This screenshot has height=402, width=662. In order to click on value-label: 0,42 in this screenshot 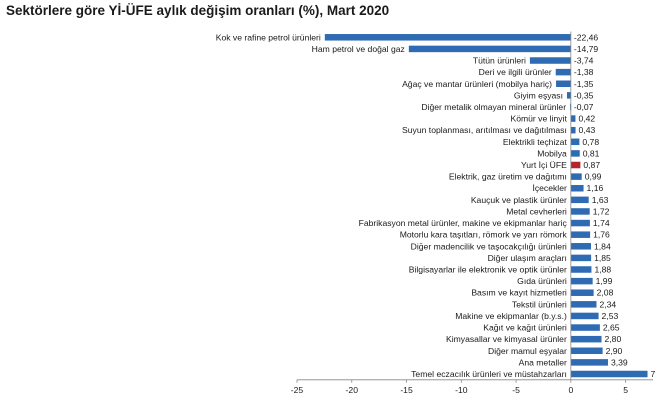, I will do `click(586, 119)`.